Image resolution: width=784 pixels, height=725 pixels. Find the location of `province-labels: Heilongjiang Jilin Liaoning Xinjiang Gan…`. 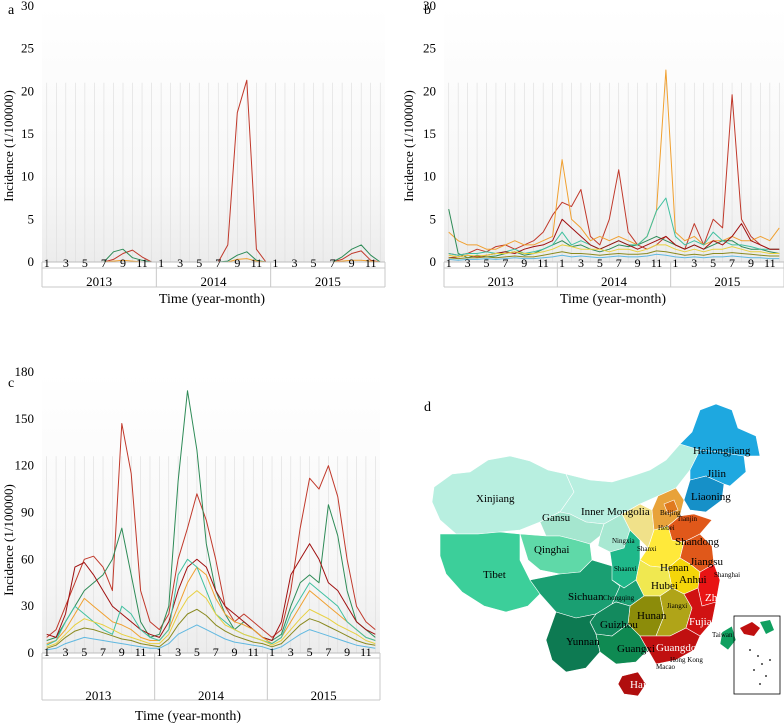

province-labels: Heilongjiang Jilin Liaoning Xinjiang Gan… is located at coordinates (613, 568).